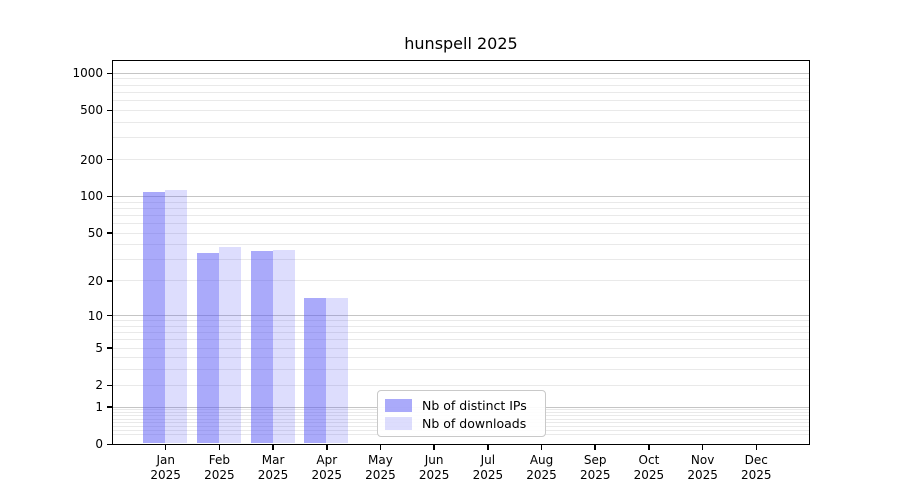 This screenshot has width=900, height=500. I want to click on legend-label-distinct-ips: Nb of distinct IPs, so click(474, 405).